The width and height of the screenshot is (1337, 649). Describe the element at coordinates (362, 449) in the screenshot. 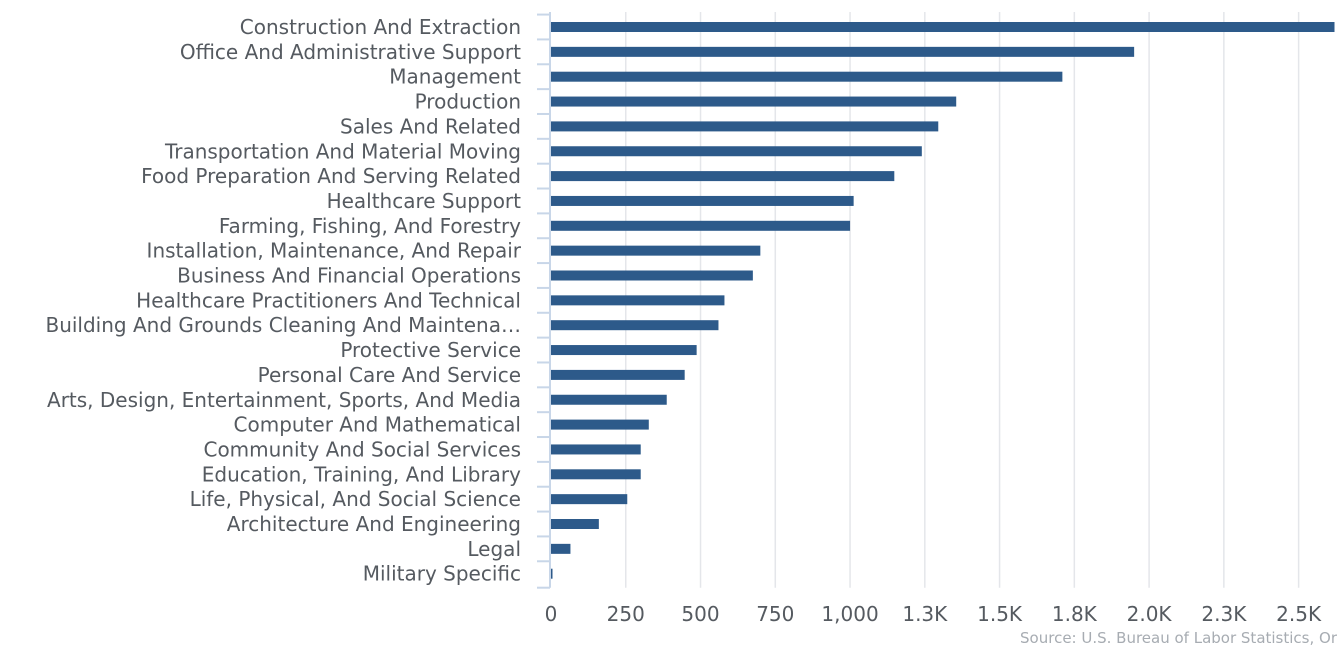

I see `category-label: Community And Social Services` at that location.